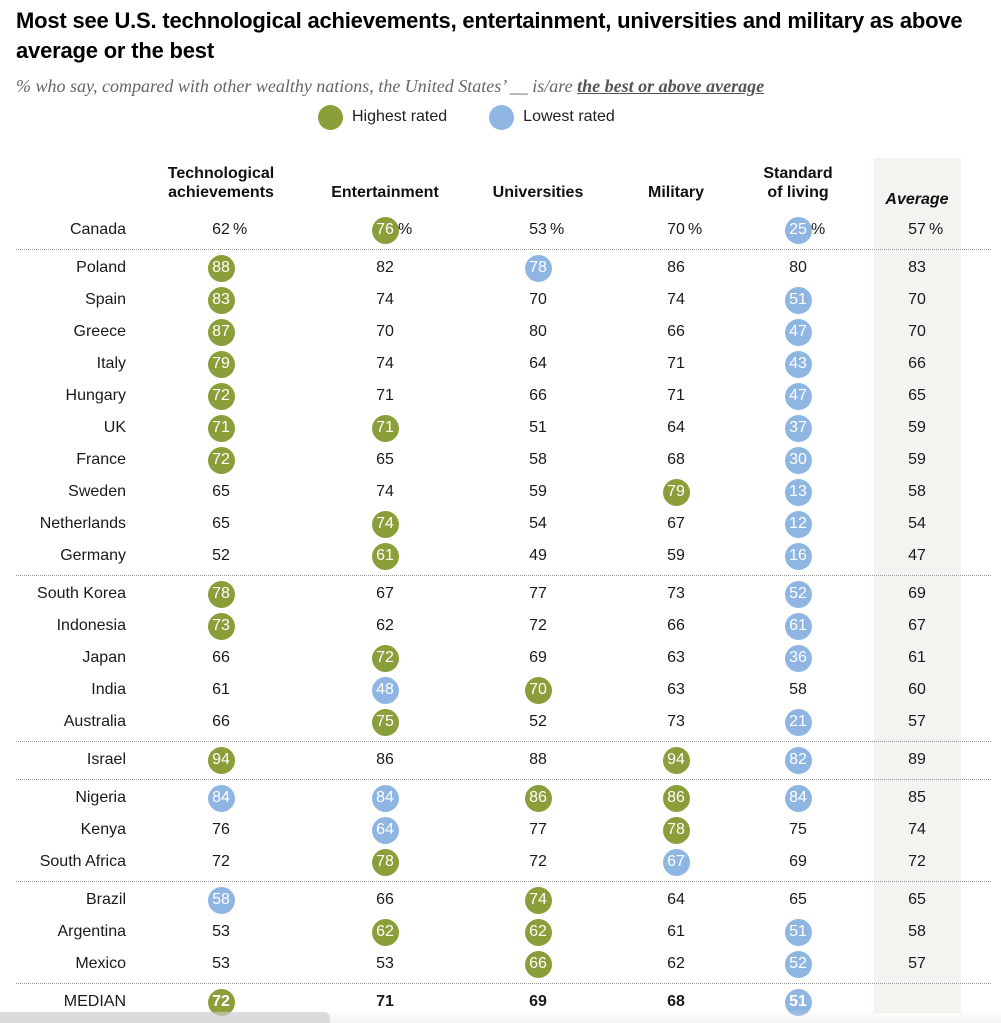  What do you see at coordinates (917, 267) in the screenshot?
I see `value-text: 83` at bounding box center [917, 267].